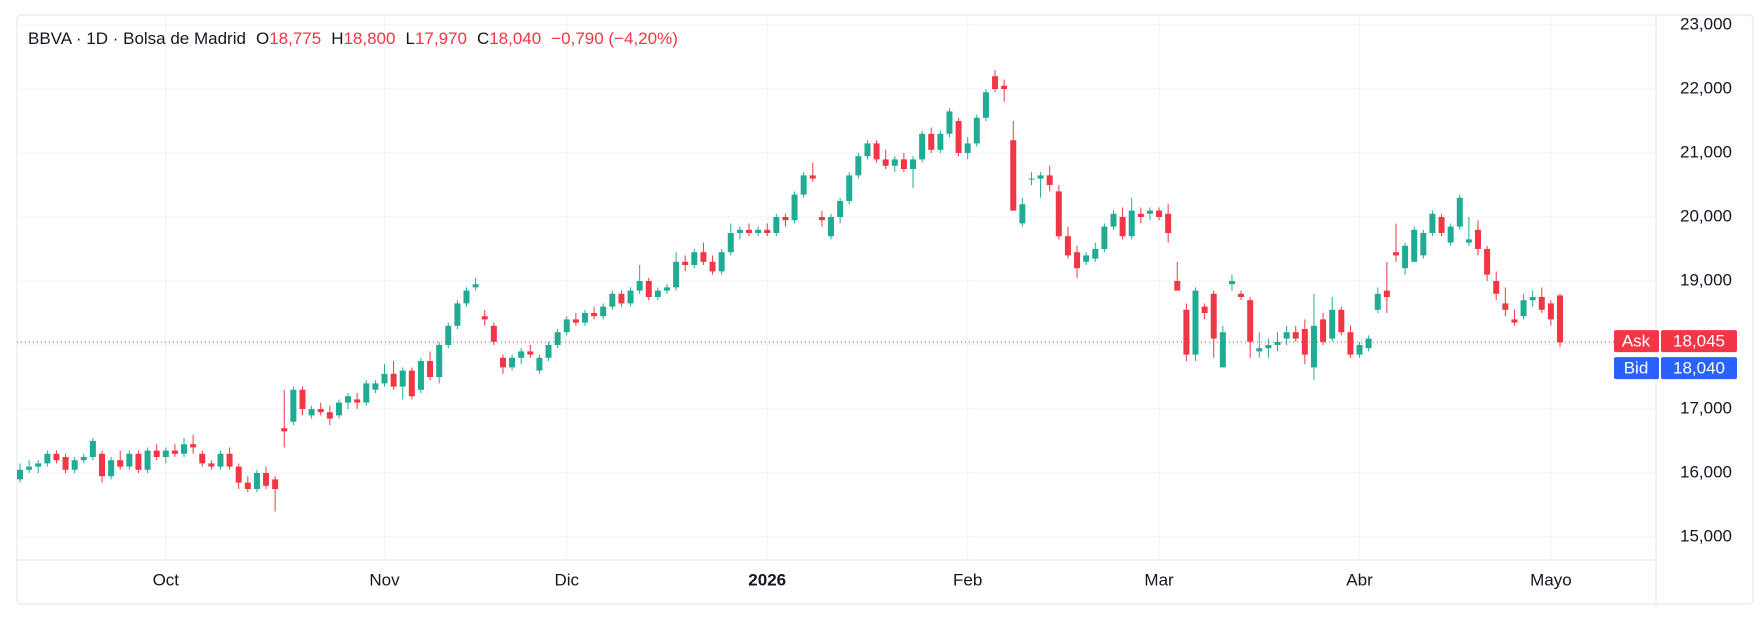  I want to click on x-tick-label: Feb, so click(967, 579).